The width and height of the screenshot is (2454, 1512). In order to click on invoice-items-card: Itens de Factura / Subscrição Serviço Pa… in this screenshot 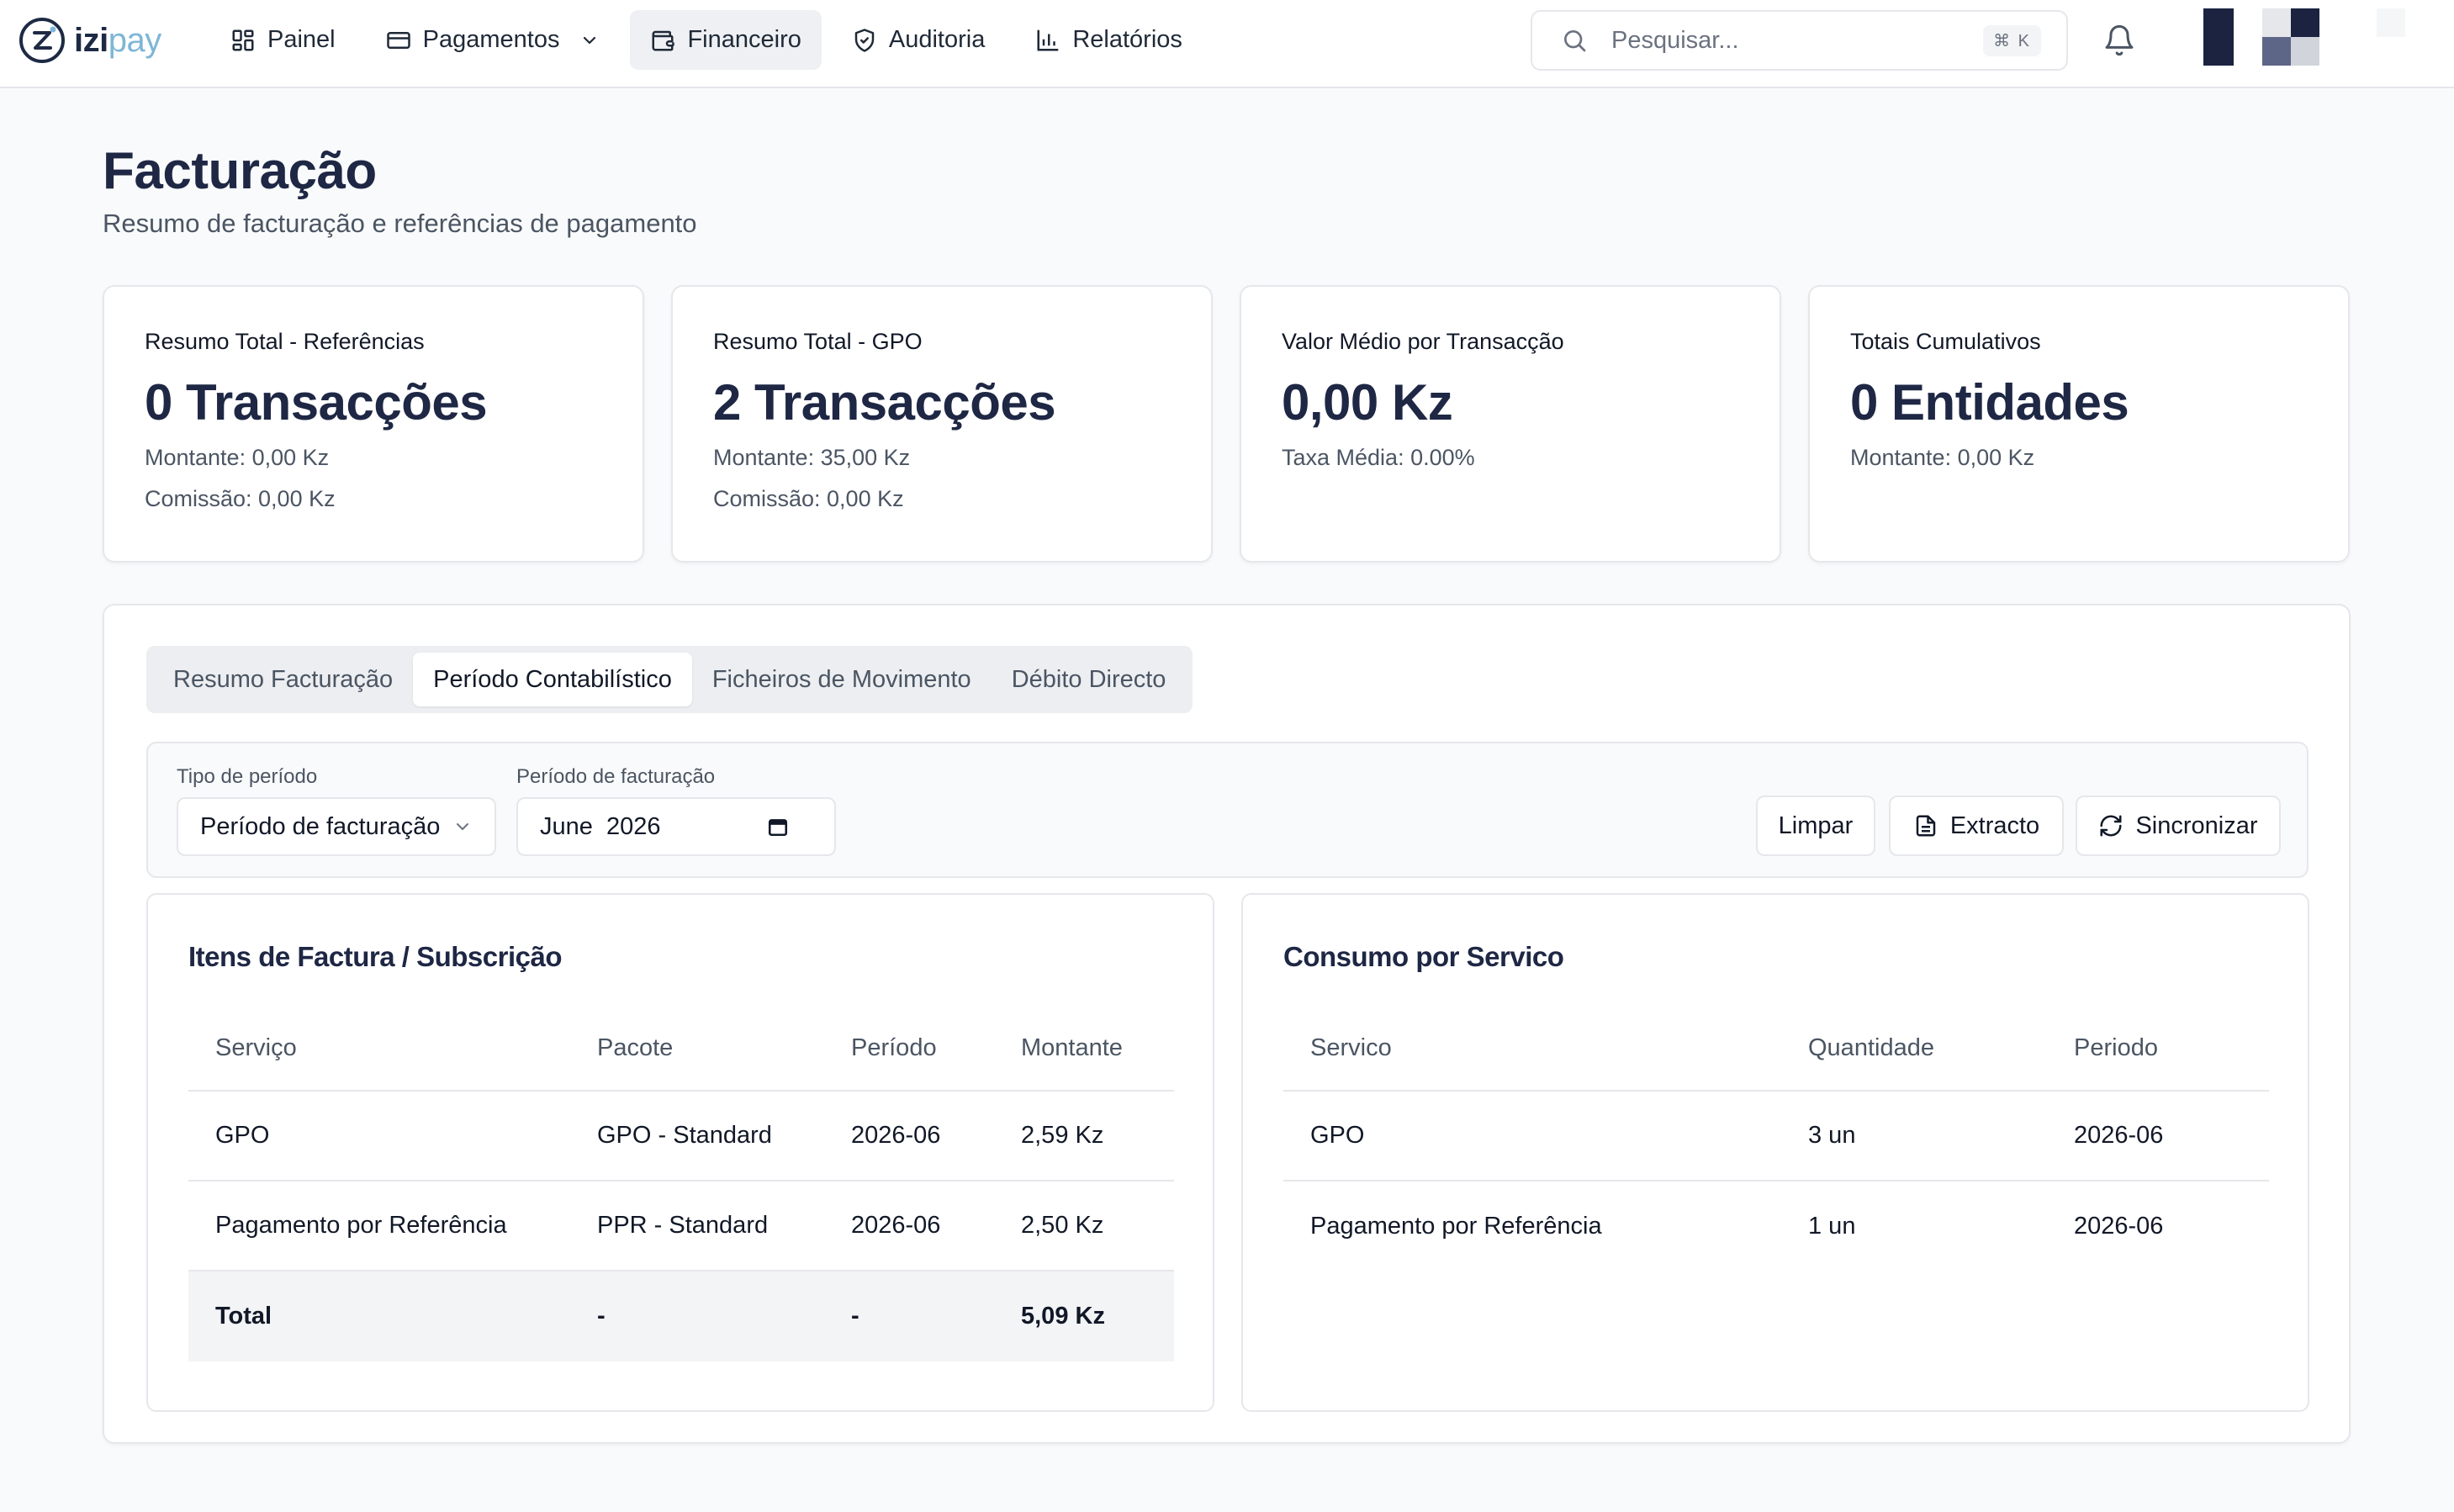, I will do `click(680, 1152)`.